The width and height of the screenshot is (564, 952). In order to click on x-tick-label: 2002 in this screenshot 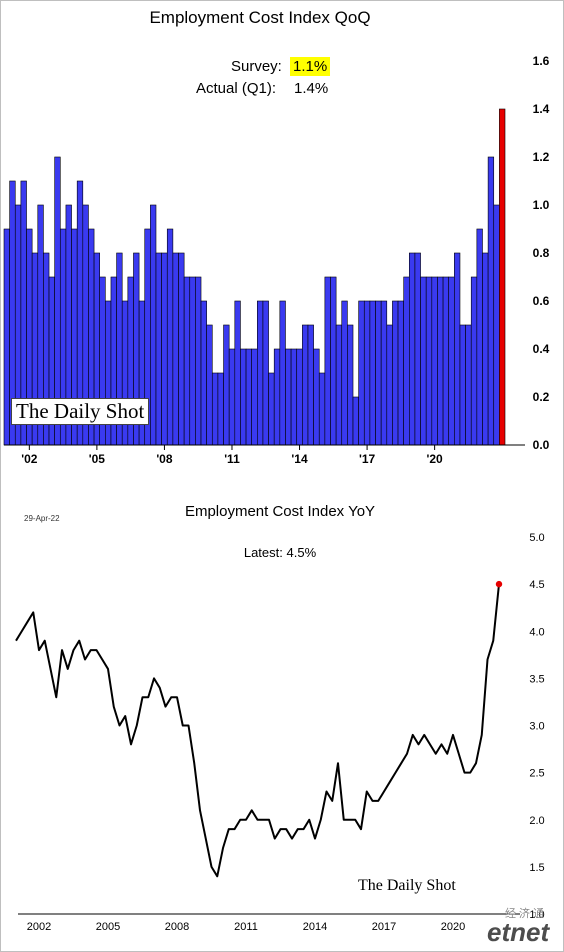, I will do `click(39, 927)`.